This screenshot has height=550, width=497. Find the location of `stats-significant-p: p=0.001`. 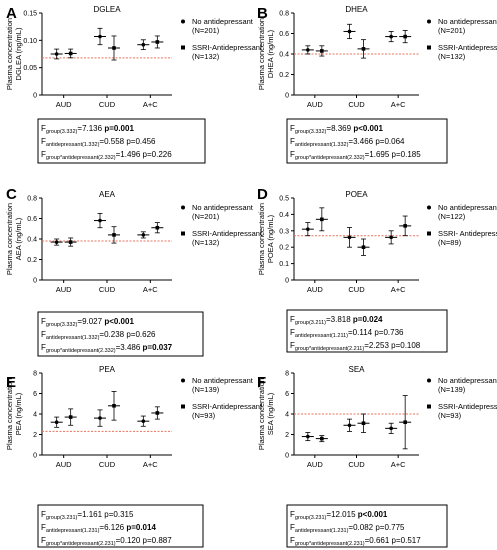

stats-significant-p: p=0.001 is located at coordinates (119, 128).